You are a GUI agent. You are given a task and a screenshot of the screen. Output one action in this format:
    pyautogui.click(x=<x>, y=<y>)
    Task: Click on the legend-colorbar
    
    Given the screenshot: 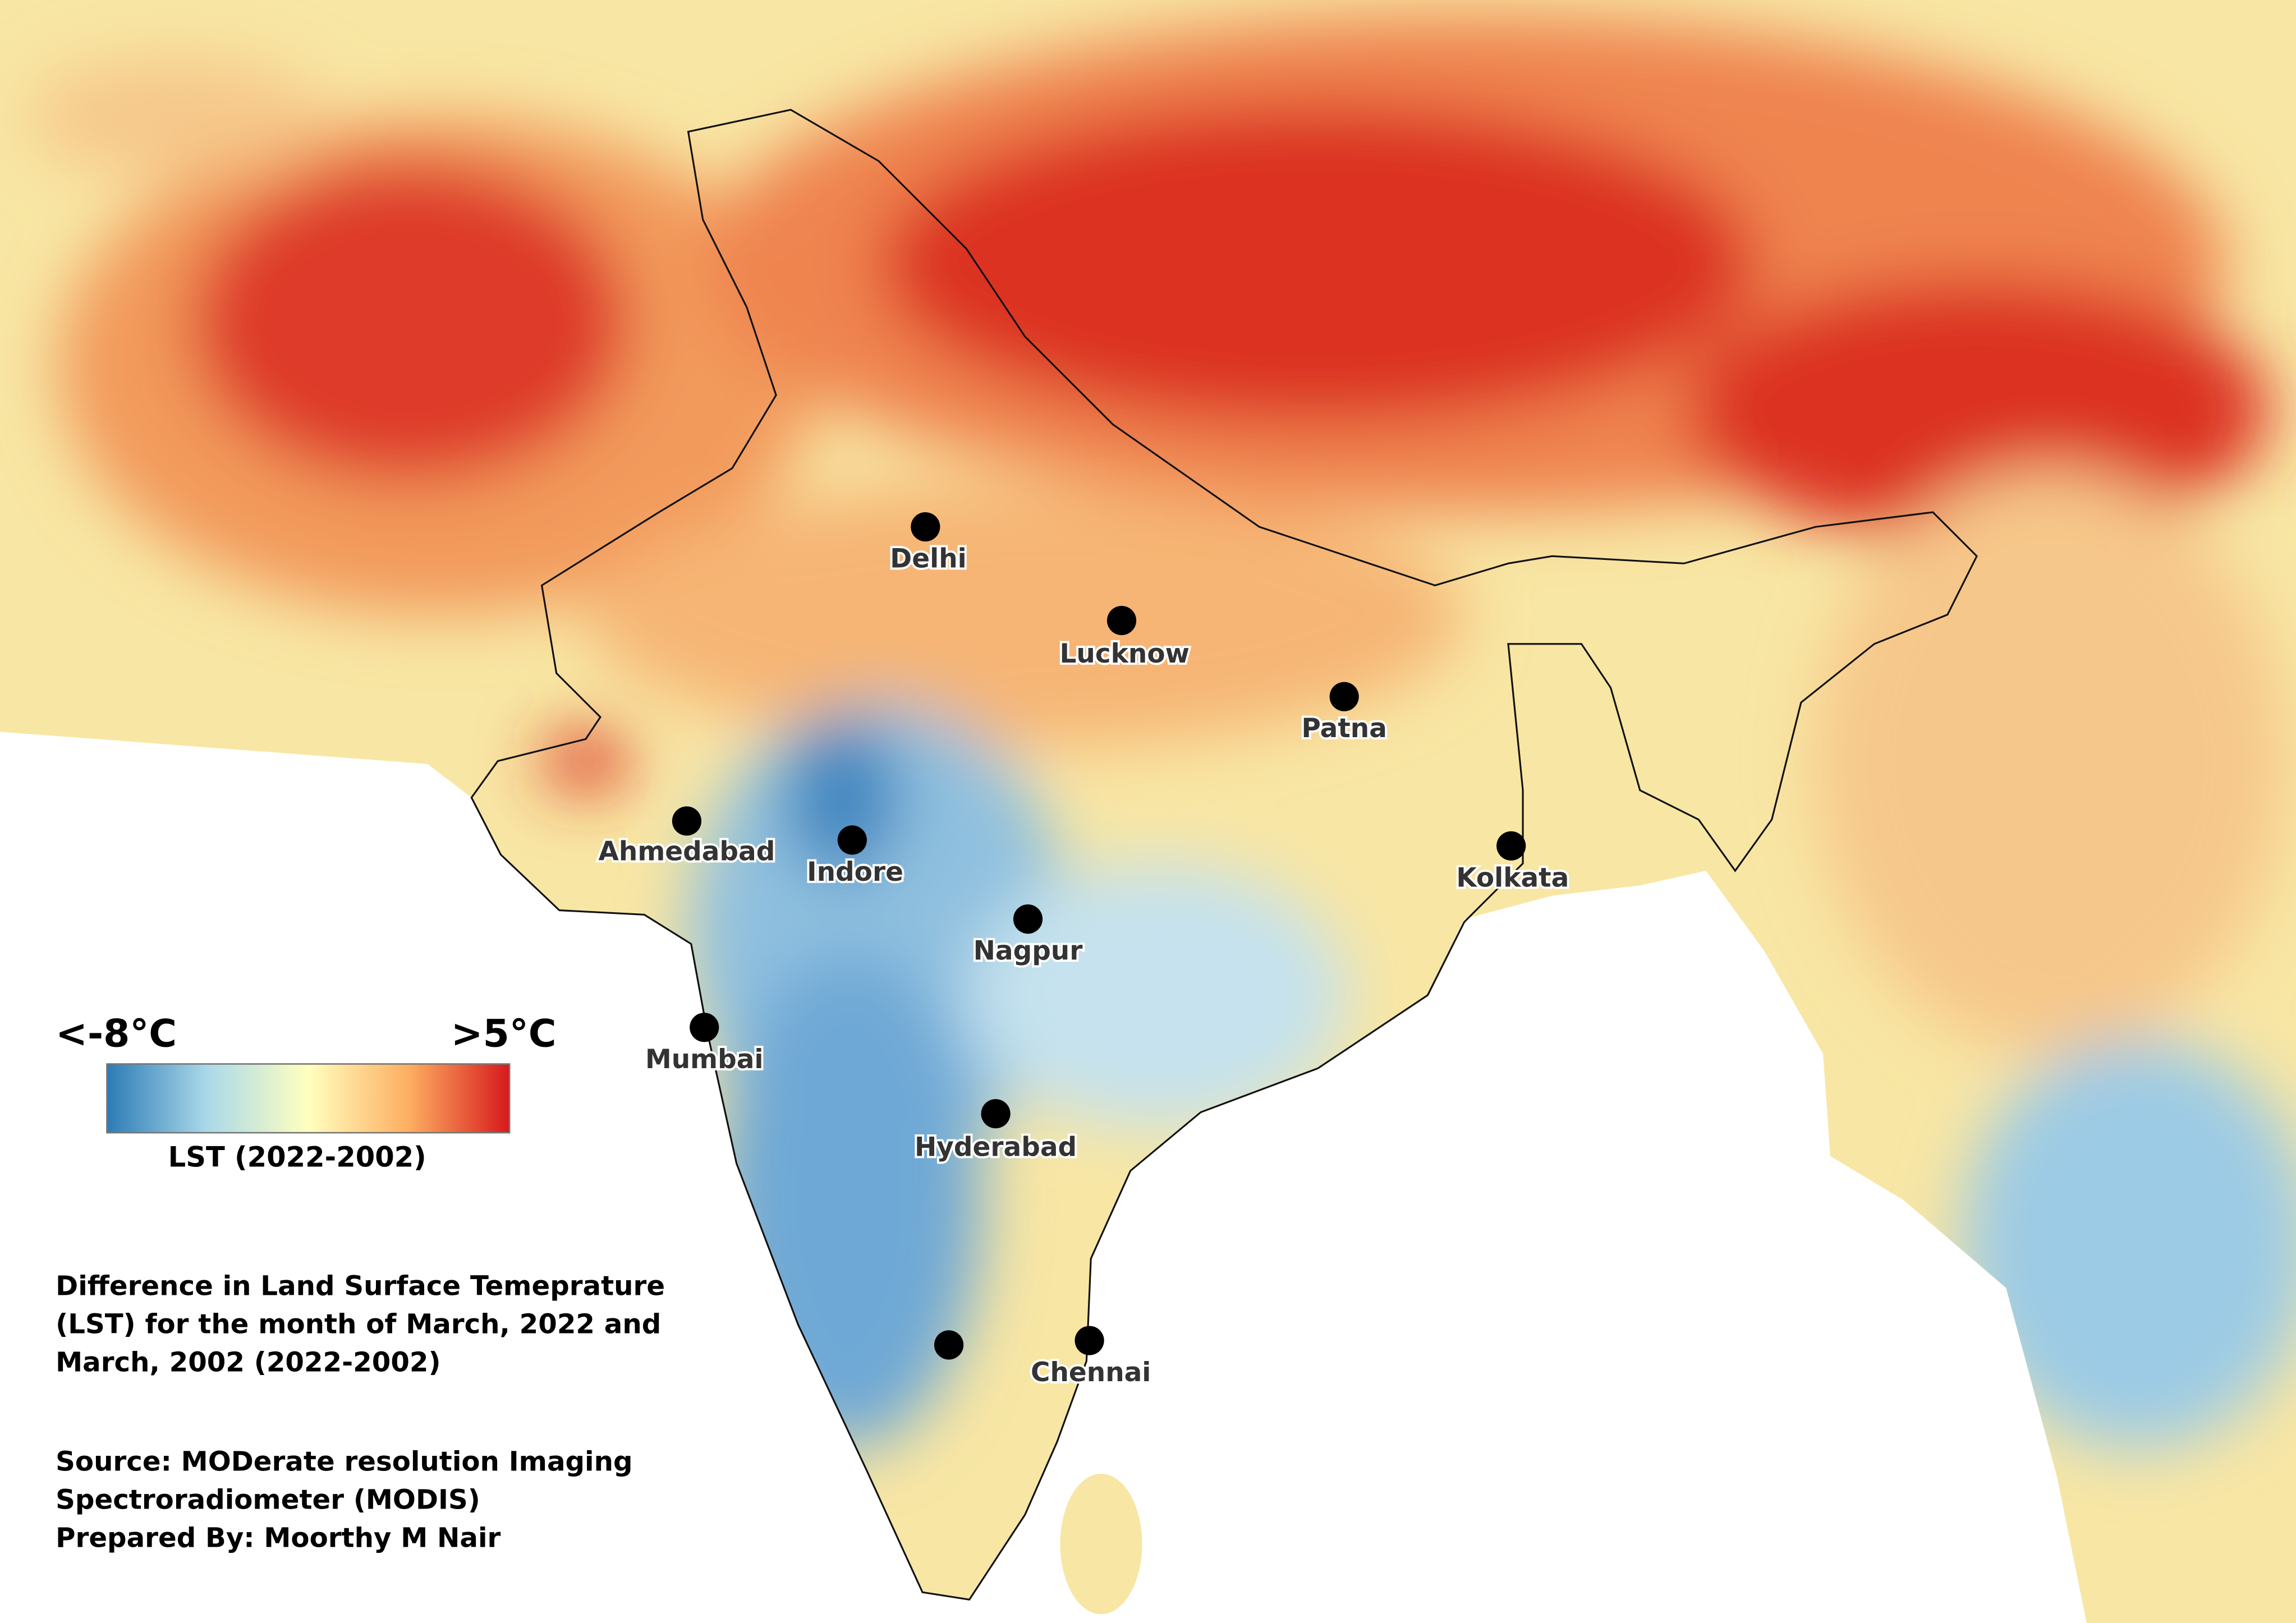 What is the action you would take?
    pyautogui.click(x=308, y=1098)
    